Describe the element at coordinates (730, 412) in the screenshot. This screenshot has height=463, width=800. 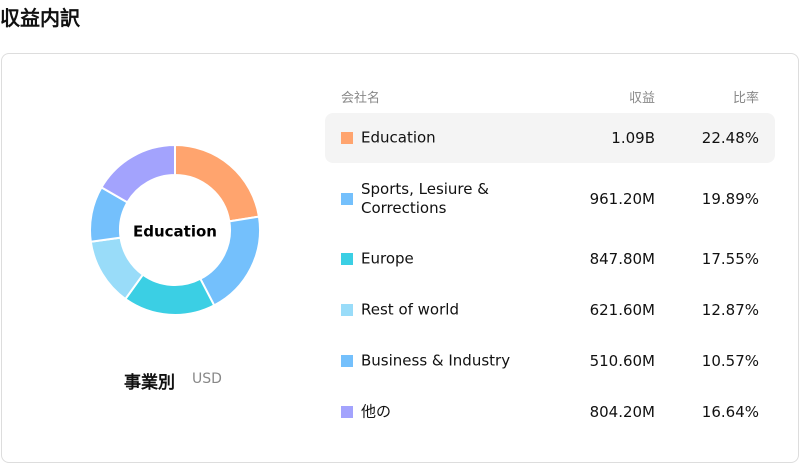
I see `share: 16.64%` at that location.